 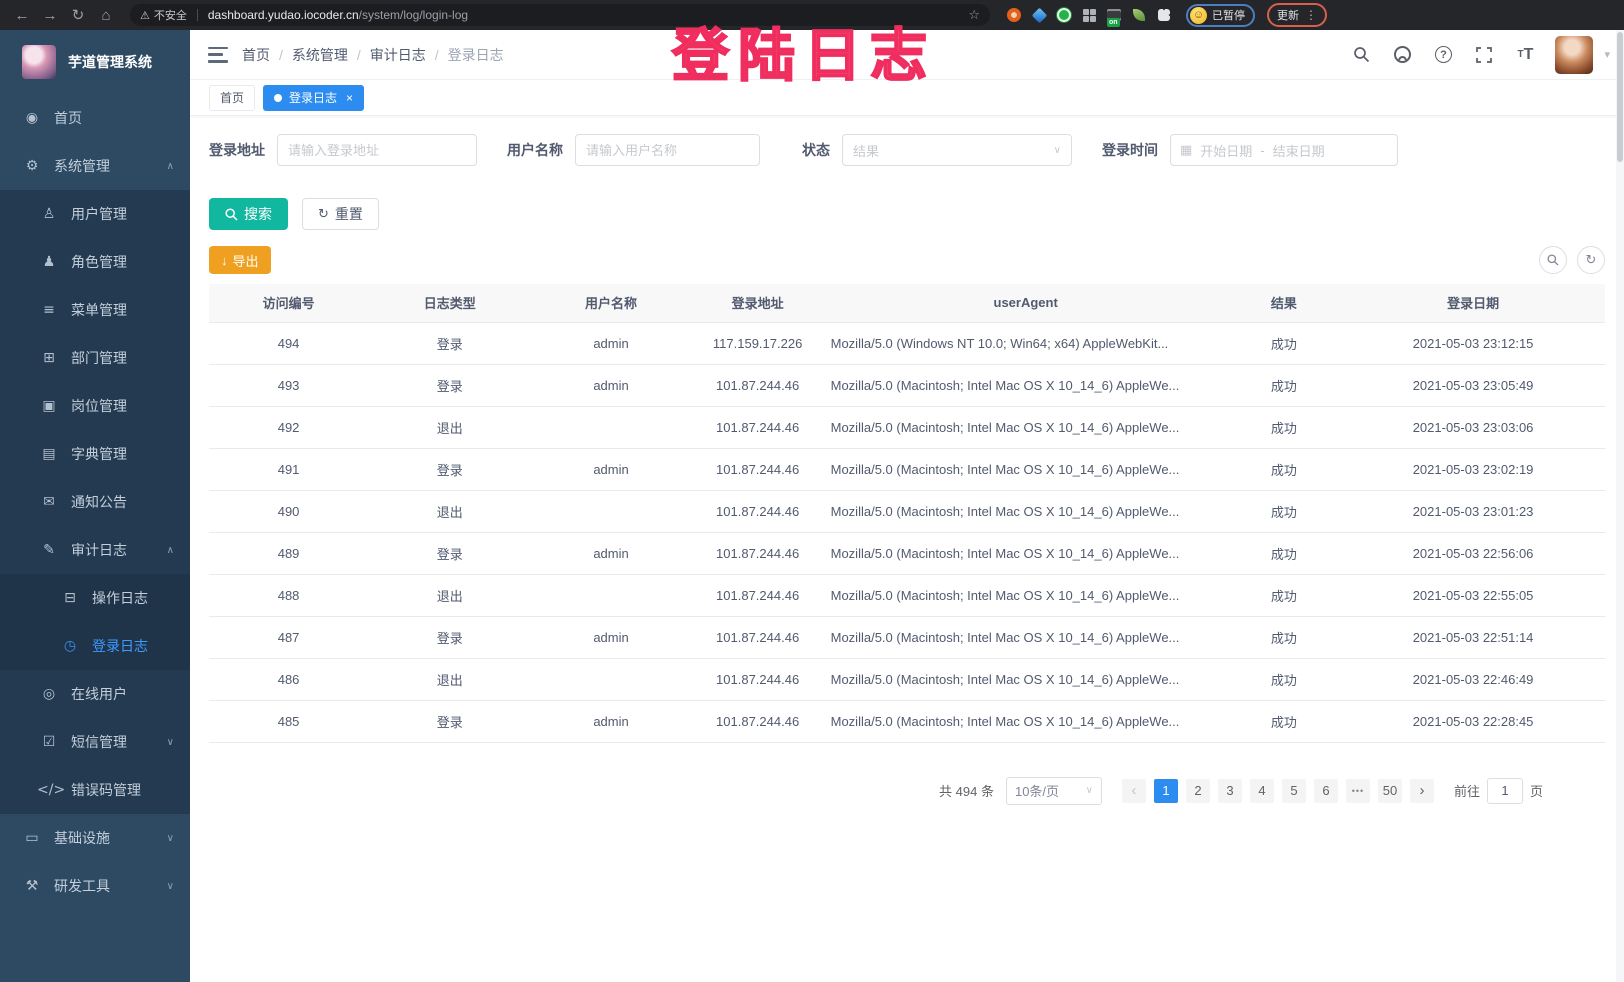 I want to click on online-user-icon: ◎, so click(x=49, y=694).